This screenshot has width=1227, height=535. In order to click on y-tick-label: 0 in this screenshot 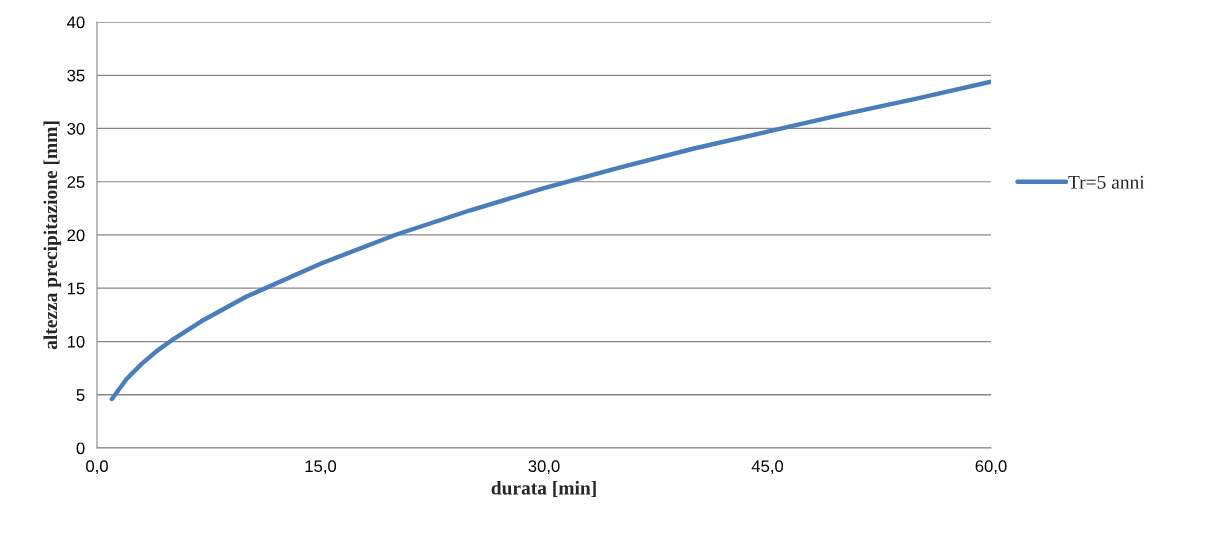, I will do `click(80, 448)`.